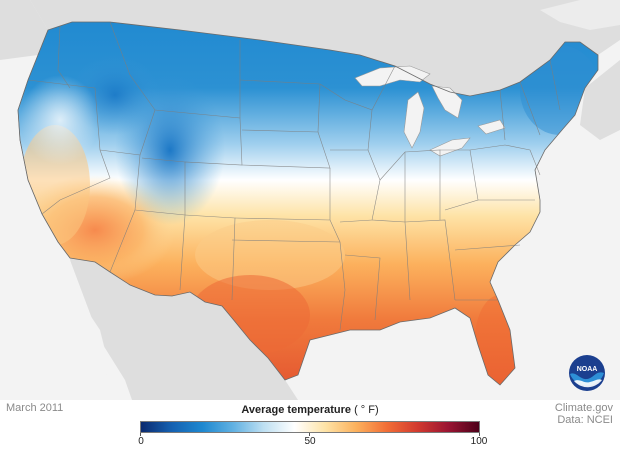 The height and width of the screenshot is (450, 620). I want to click on credit-data: Data: NCEI, so click(585, 420).